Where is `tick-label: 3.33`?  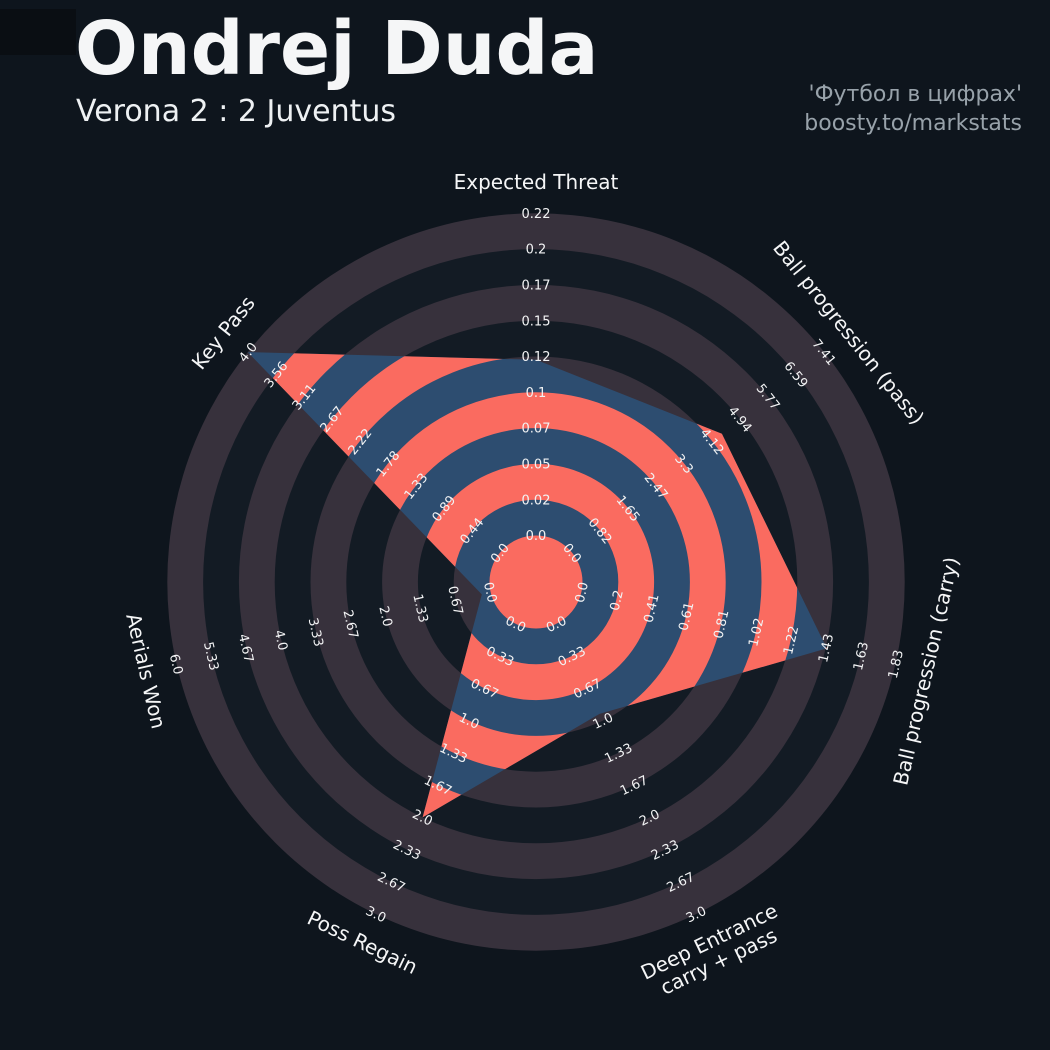 tick-label: 3.33 is located at coordinates (315, 633).